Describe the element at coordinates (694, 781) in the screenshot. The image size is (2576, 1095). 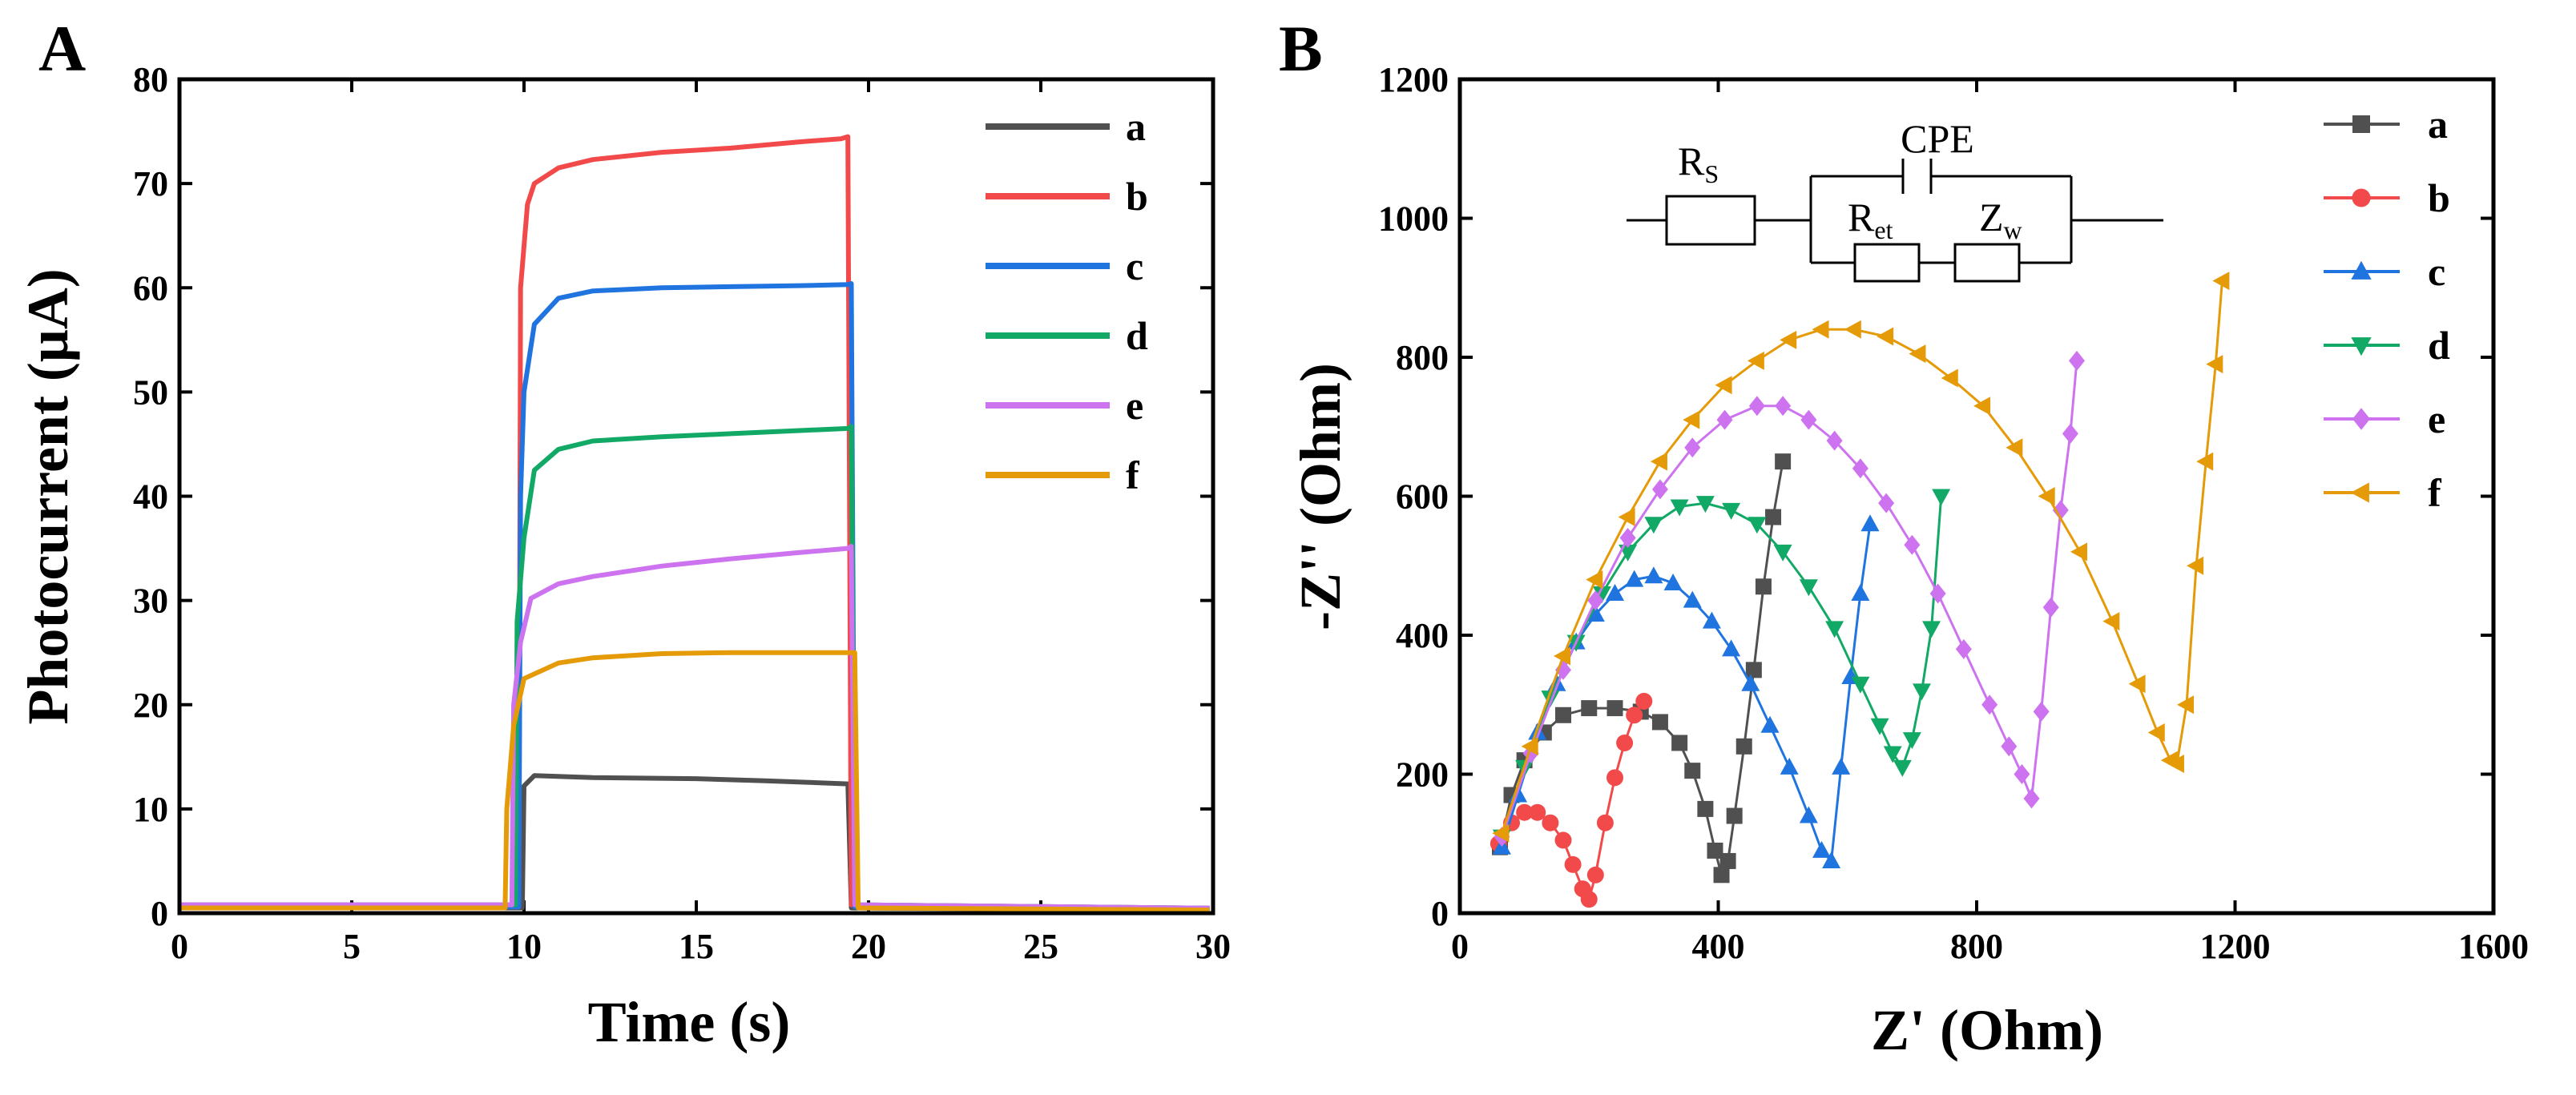
I see `panel-a-series-f-line` at that location.